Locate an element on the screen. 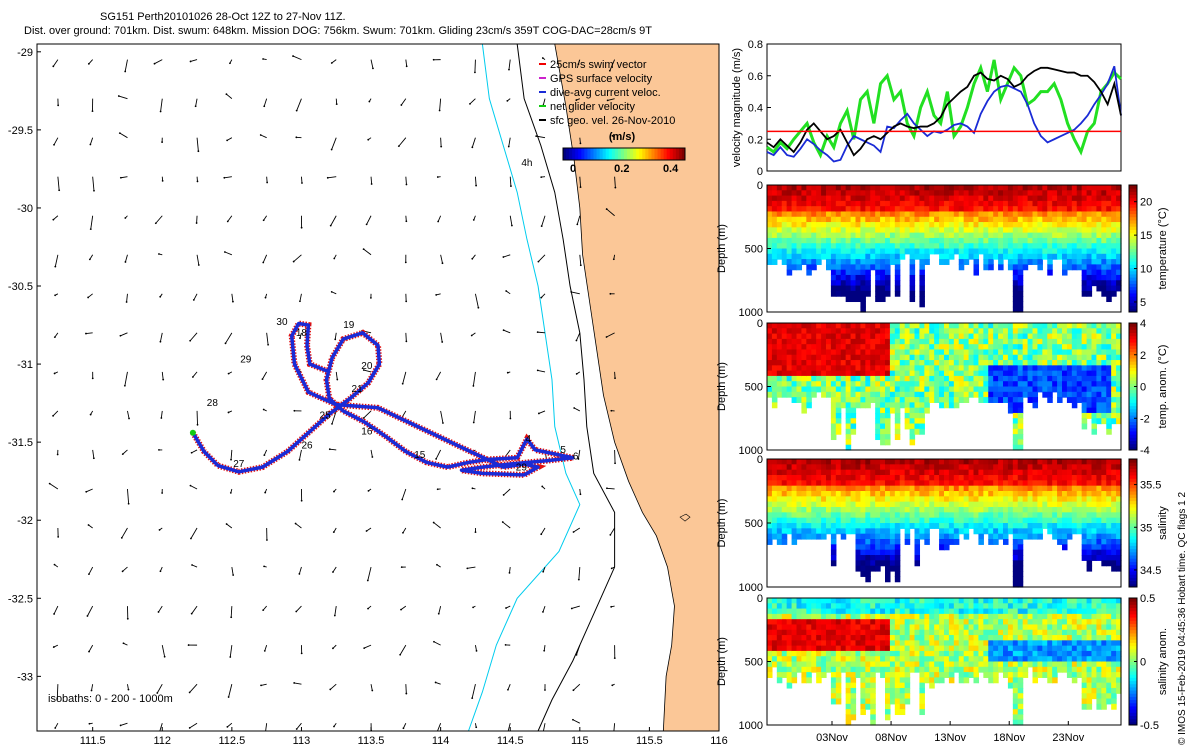 The width and height of the screenshot is (1200, 750). velocity-y-tick-label: 0.2 is located at coordinates (755, 140).